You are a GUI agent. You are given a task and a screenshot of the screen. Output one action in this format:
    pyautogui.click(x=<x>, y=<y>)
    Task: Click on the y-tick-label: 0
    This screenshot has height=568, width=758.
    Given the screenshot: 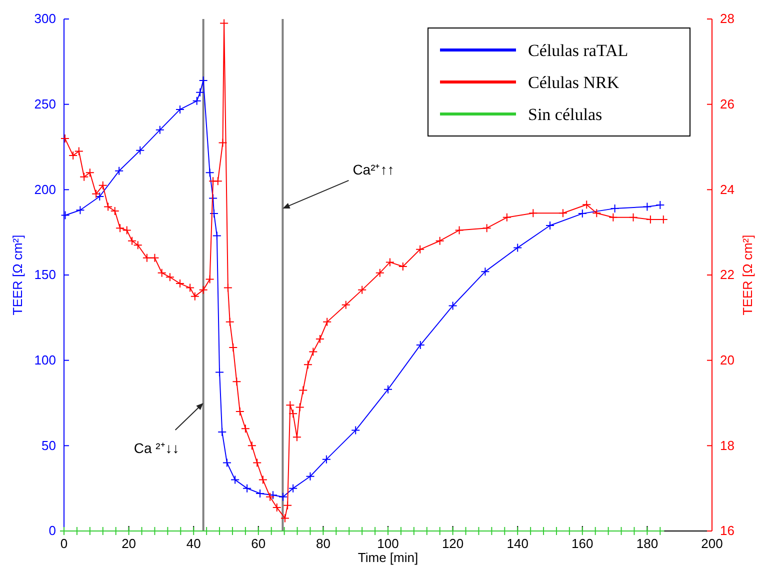 What is the action you would take?
    pyautogui.click(x=52, y=530)
    